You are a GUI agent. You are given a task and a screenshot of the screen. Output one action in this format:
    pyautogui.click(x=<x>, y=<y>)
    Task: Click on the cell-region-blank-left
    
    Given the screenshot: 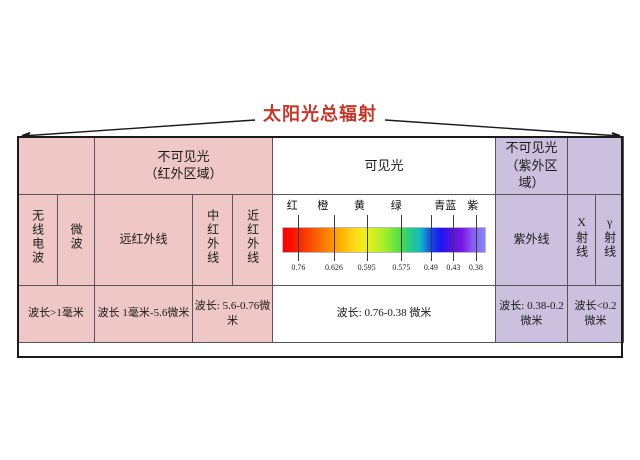 What is the action you would take?
    pyautogui.click(x=56, y=165)
    